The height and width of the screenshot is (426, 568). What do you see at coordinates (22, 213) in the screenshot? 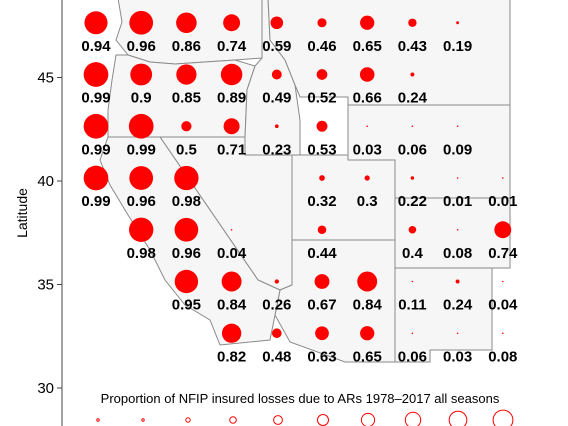
I see `y-axis-title: Latitude` at bounding box center [22, 213].